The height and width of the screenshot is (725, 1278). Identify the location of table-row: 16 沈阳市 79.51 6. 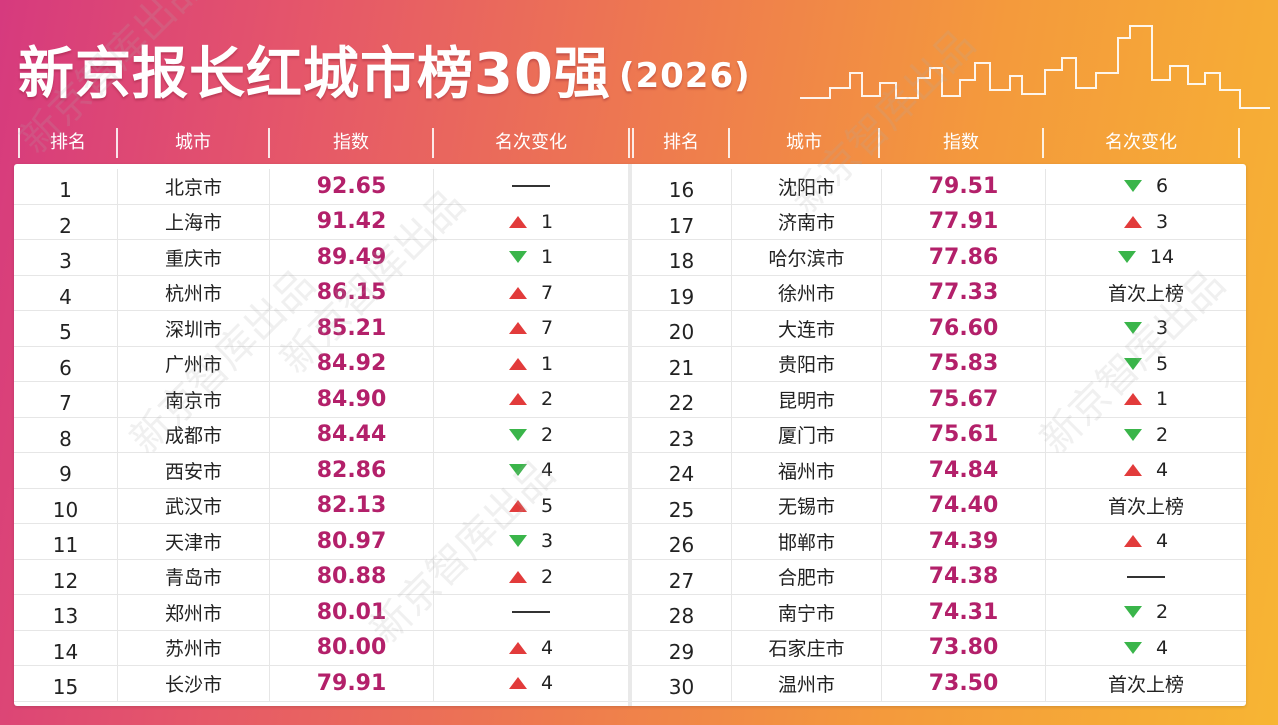
(939, 187).